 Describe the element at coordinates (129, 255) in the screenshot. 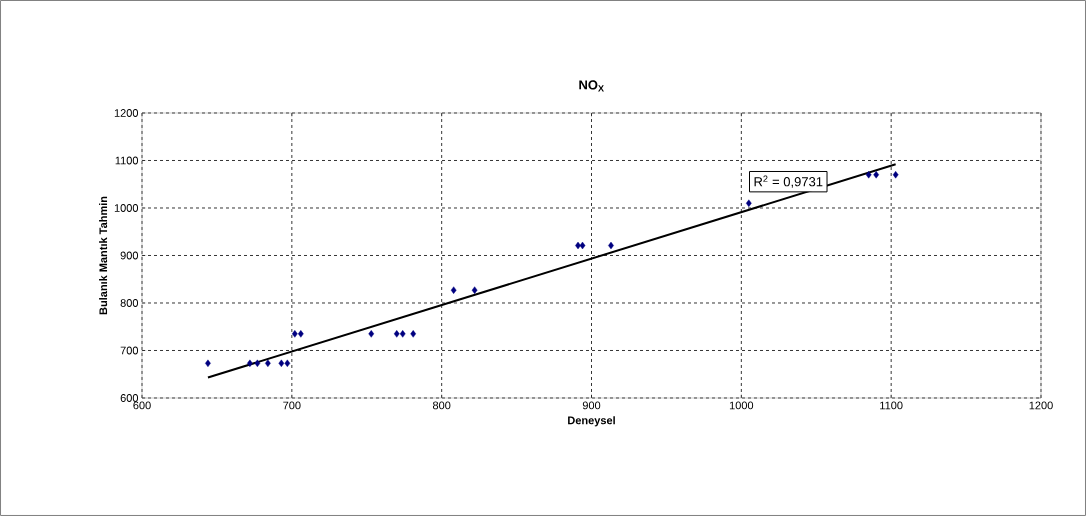

I see `y-tick-label: 900` at that location.